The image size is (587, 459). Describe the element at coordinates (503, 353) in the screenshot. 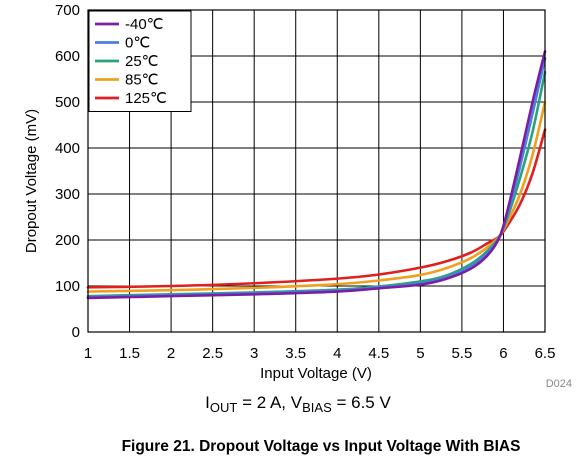

I see `x-tick-label: 6` at that location.